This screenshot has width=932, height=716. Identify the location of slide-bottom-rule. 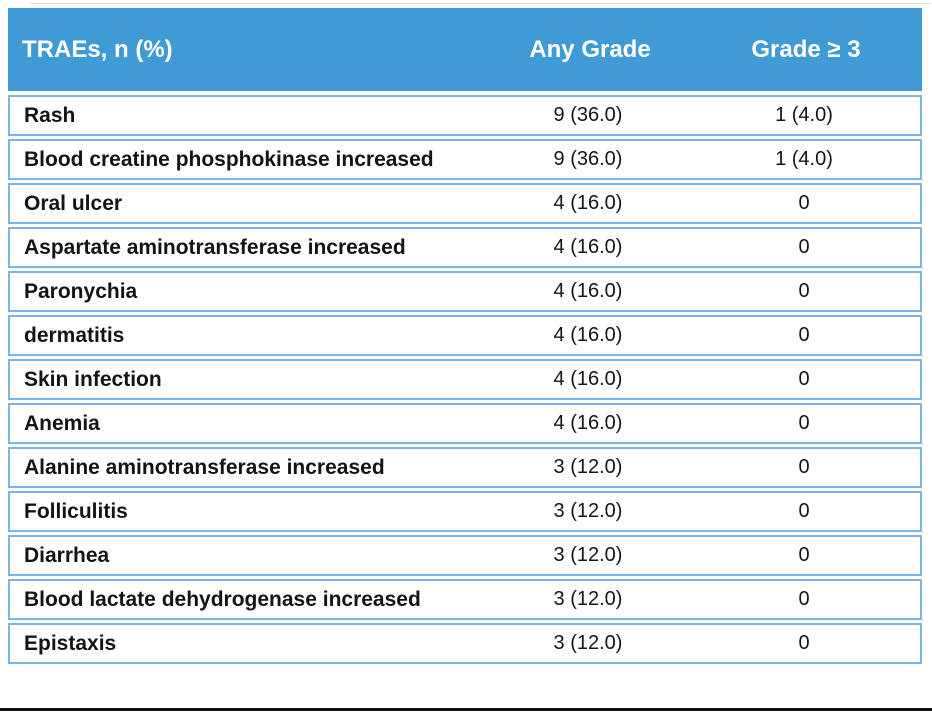
(466, 709).